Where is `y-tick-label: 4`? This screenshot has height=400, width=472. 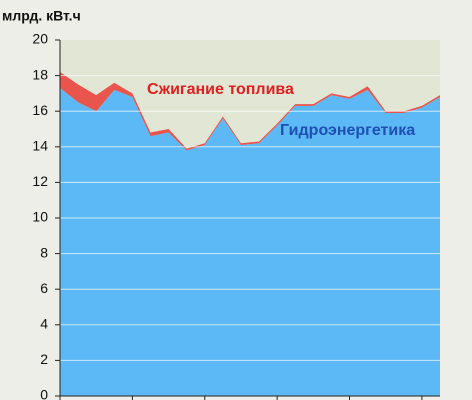 y-tick-label: 4 is located at coordinates (44, 324).